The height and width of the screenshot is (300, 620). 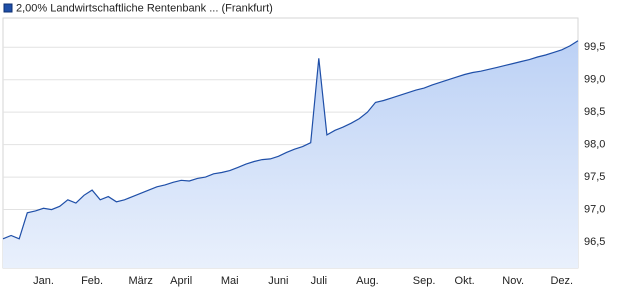 What do you see at coordinates (278, 281) in the screenshot?
I see `x-tick-label: Juni` at bounding box center [278, 281].